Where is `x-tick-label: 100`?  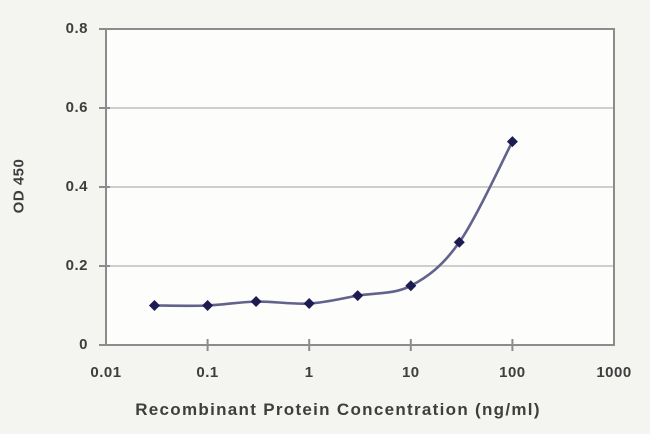 x-tick-label: 100 is located at coordinates (512, 372).